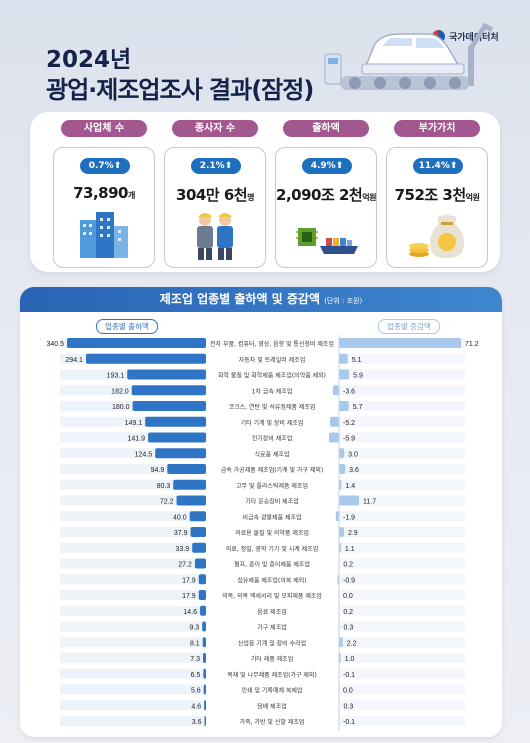  Describe the element at coordinates (189, 596) in the screenshot. I see `shipment-value-label: 17.9` at that location.